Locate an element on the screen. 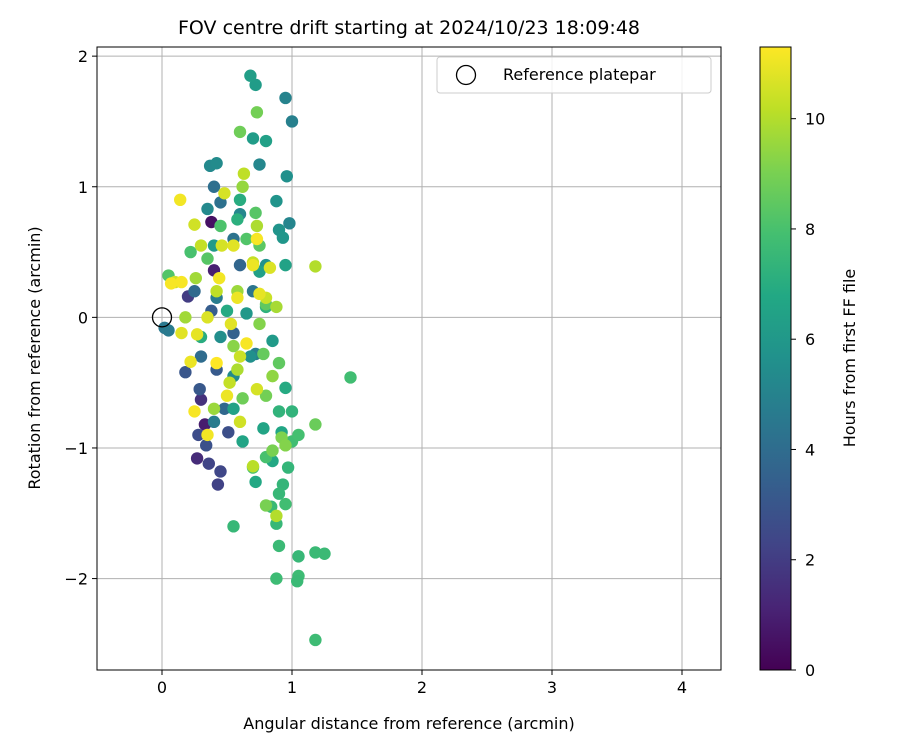 The width and height of the screenshot is (900, 750). x-tick-label: 4 is located at coordinates (682, 687).